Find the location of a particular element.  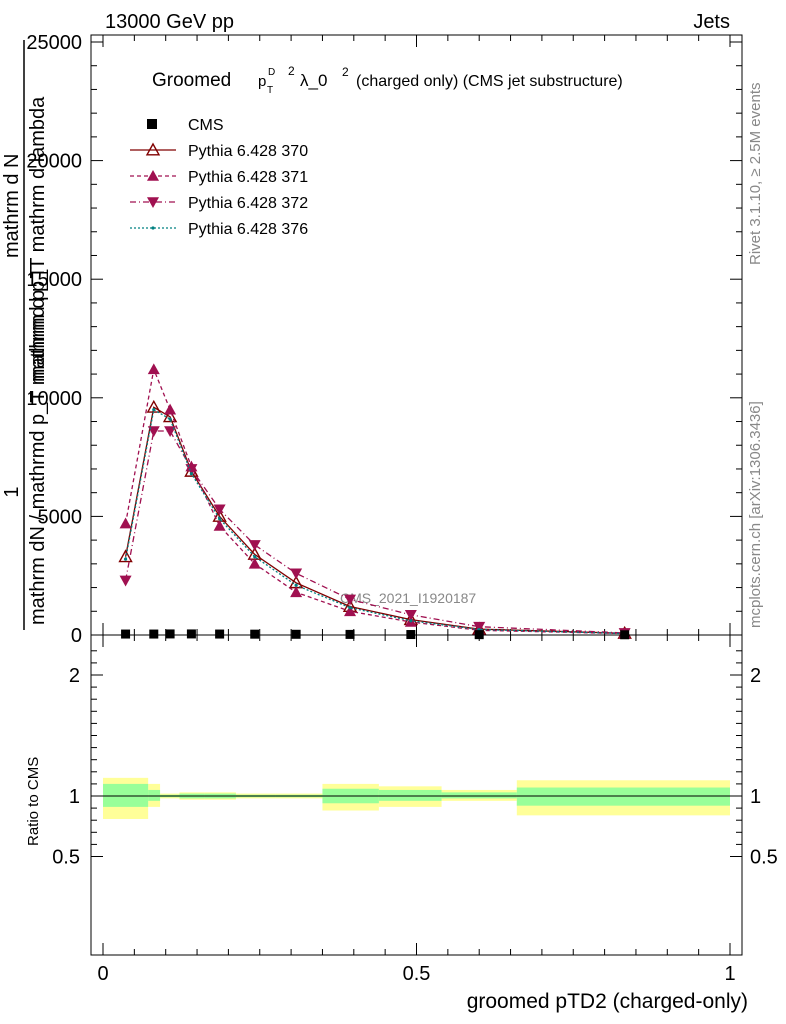

title-D: D is located at coordinates (271, 72).